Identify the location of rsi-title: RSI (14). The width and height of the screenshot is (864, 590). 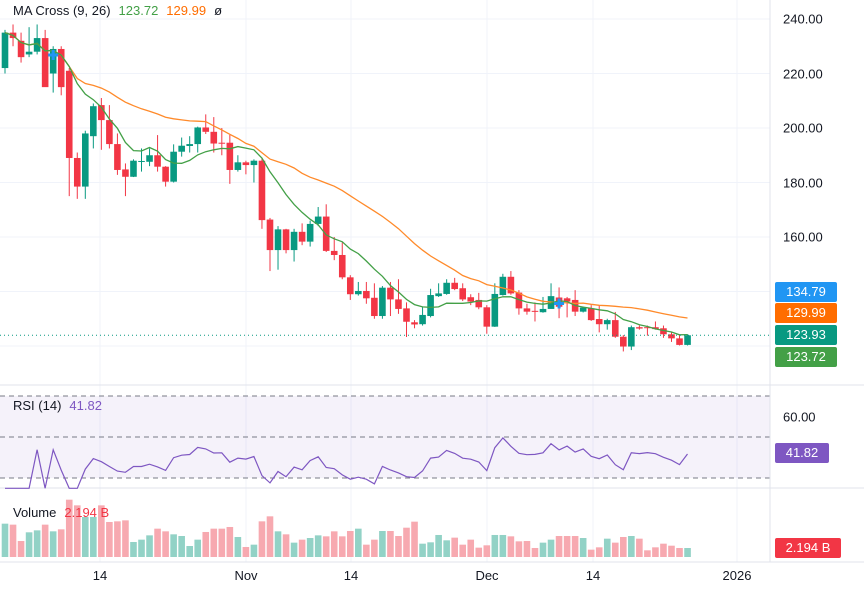
(37, 405).